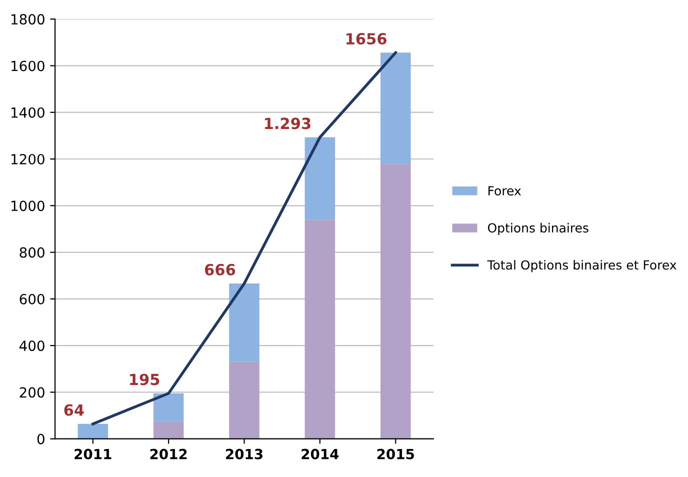 The image size is (688, 477). What do you see at coordinates (27, 66) in the screenshot?
I see `y-tick-label: 1600` at bounding box center [27, 66].